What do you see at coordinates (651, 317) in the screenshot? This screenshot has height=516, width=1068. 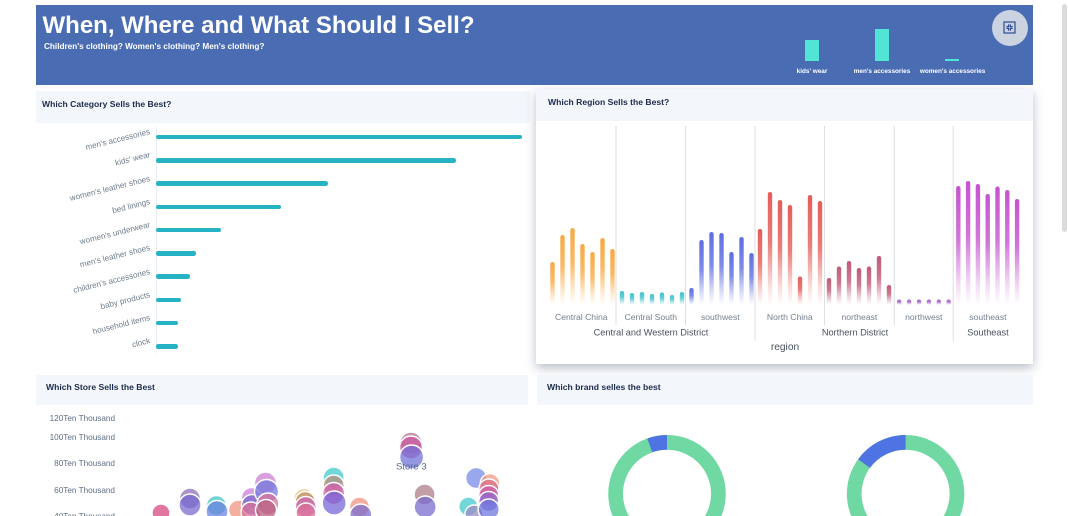 I see `svg-text: Central South` at bounding box center [651, 317].